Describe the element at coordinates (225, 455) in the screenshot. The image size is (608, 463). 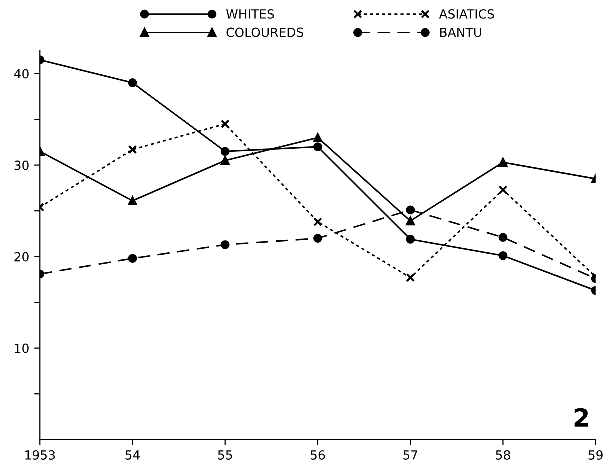
I see `x-tick-label: 55` at that location.